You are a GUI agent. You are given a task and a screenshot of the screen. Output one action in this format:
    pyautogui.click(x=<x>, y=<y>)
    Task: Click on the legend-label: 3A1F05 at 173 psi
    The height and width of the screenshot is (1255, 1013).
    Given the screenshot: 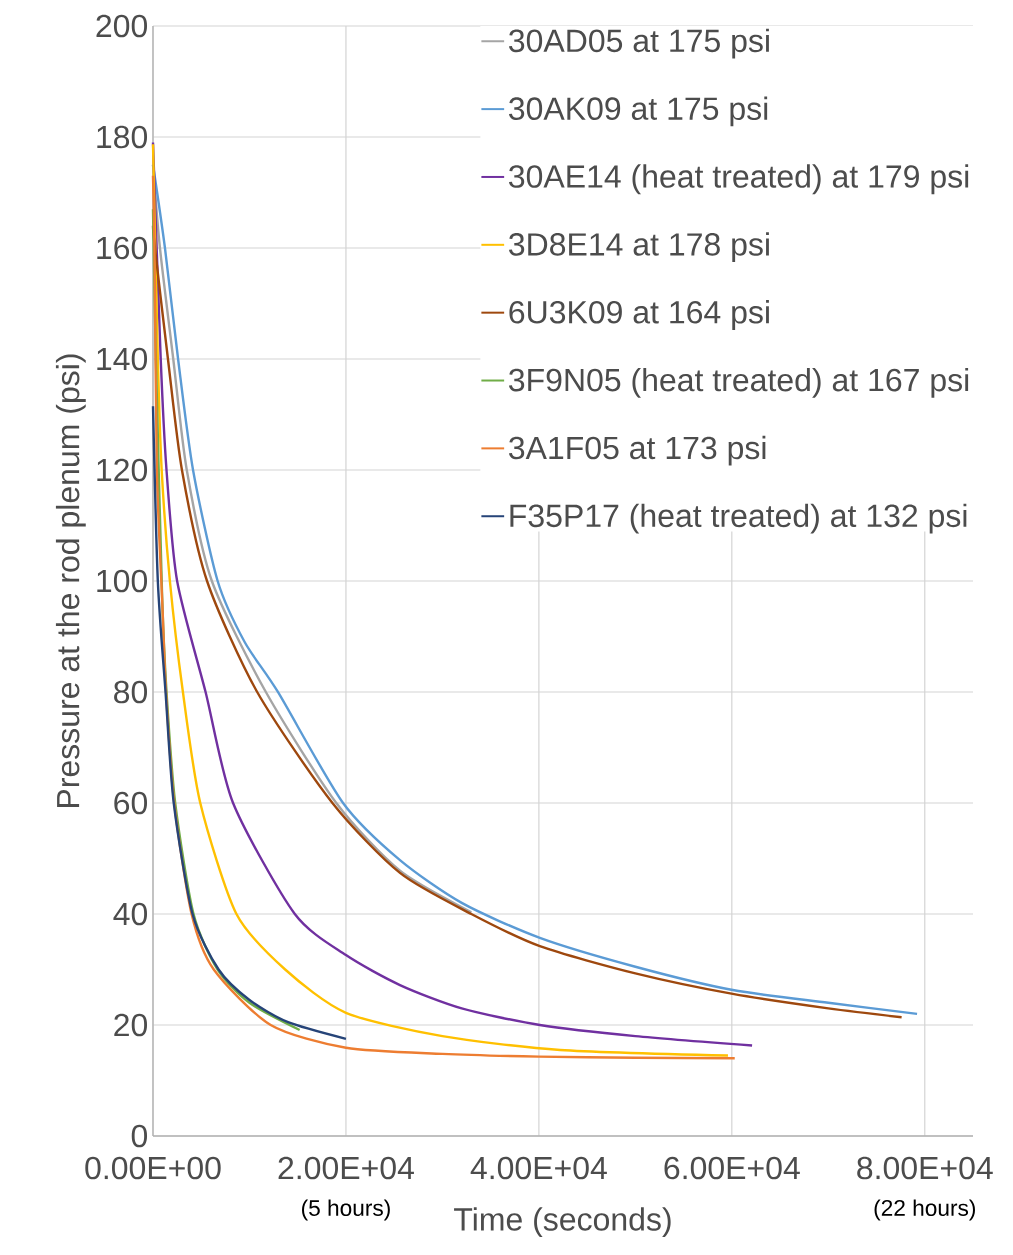 What is the action you would take?
    pyautogui.click(x=637, y=450)
    